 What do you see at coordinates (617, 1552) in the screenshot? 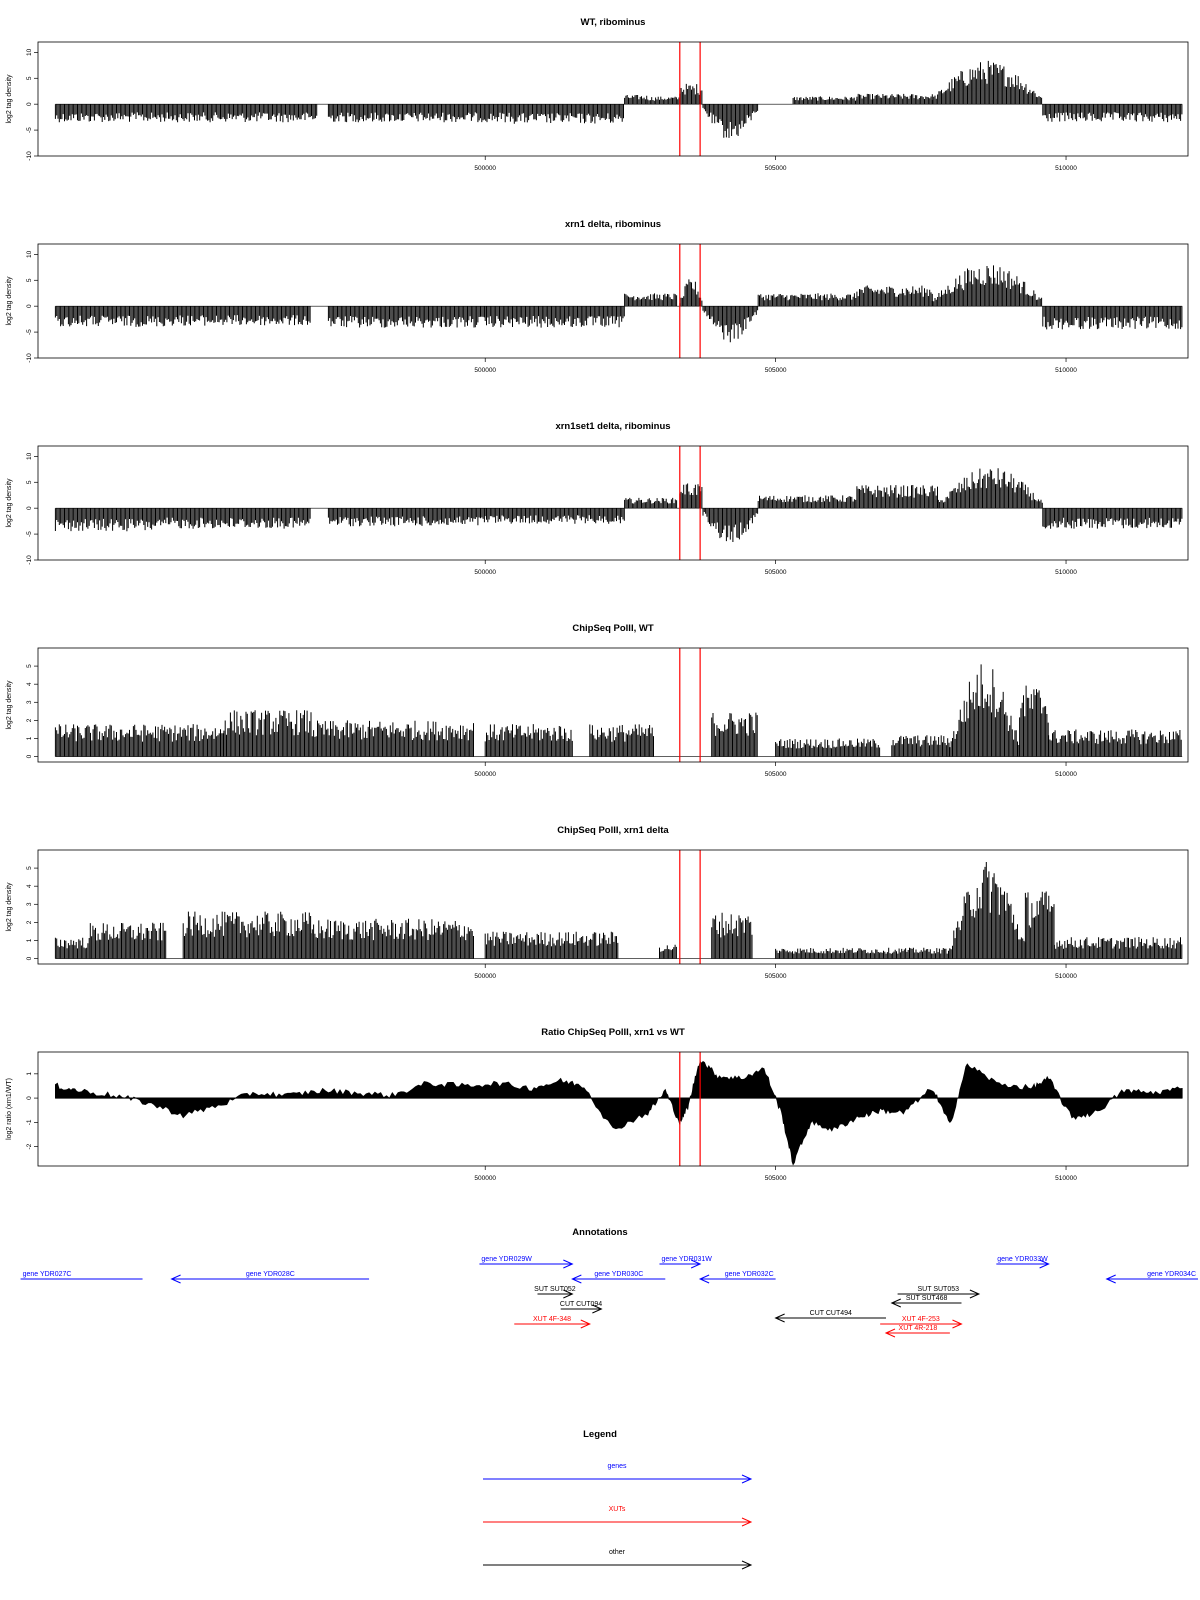
I see `legend-item-label: other` at bounding box center [617, 1552].